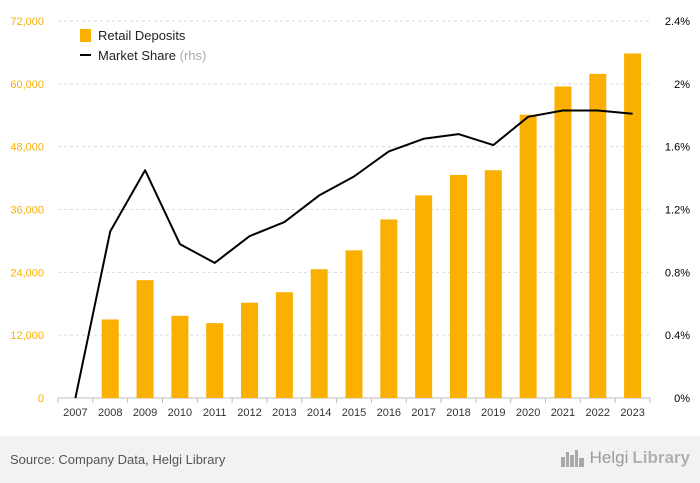 This screenshot has height=483, width=700. Describe the element at coordinates (354, 413) in the screenshot. I see `x-tick-label: 2015` at that location.